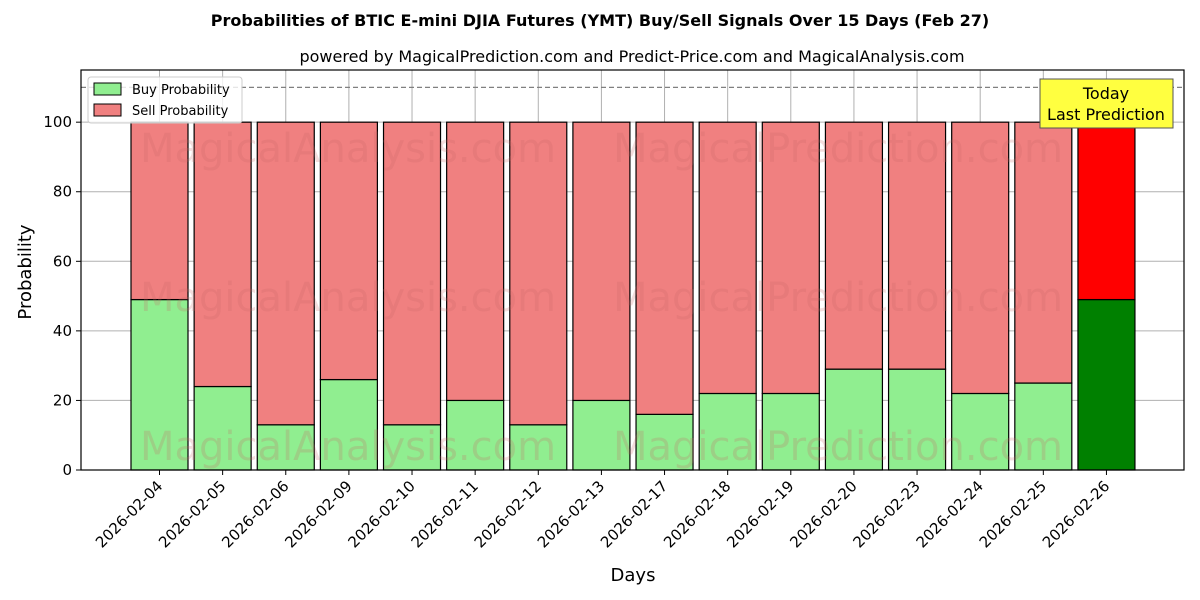 Image resolution: width=1200 pixels, height=600 pixels. Describe the element at coordinates (950, 514) in the screenshot. I see `x-tick-label: 2026-02-24` at that location.